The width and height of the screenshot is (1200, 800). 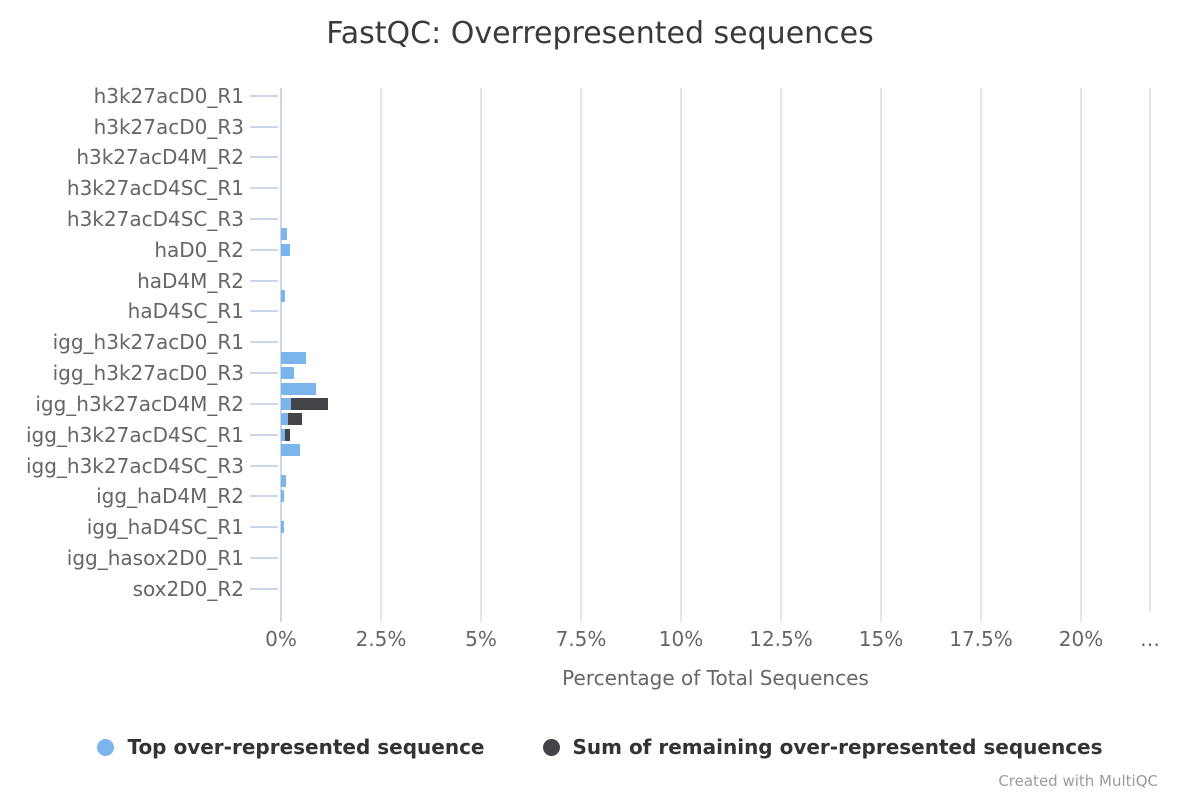 I want to click on y-axis-label: h3k27acD4M_R2, so click(x=160, y=157).